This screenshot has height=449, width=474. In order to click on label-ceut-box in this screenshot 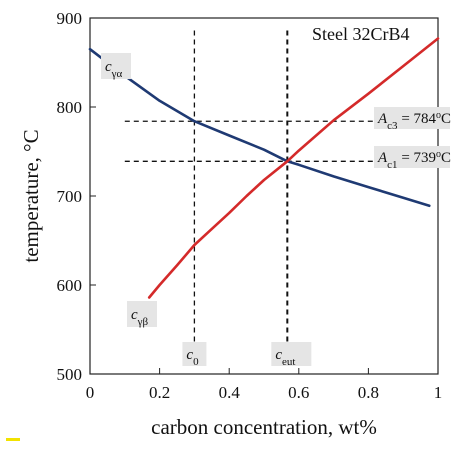, I will do `click(291, 354)`.